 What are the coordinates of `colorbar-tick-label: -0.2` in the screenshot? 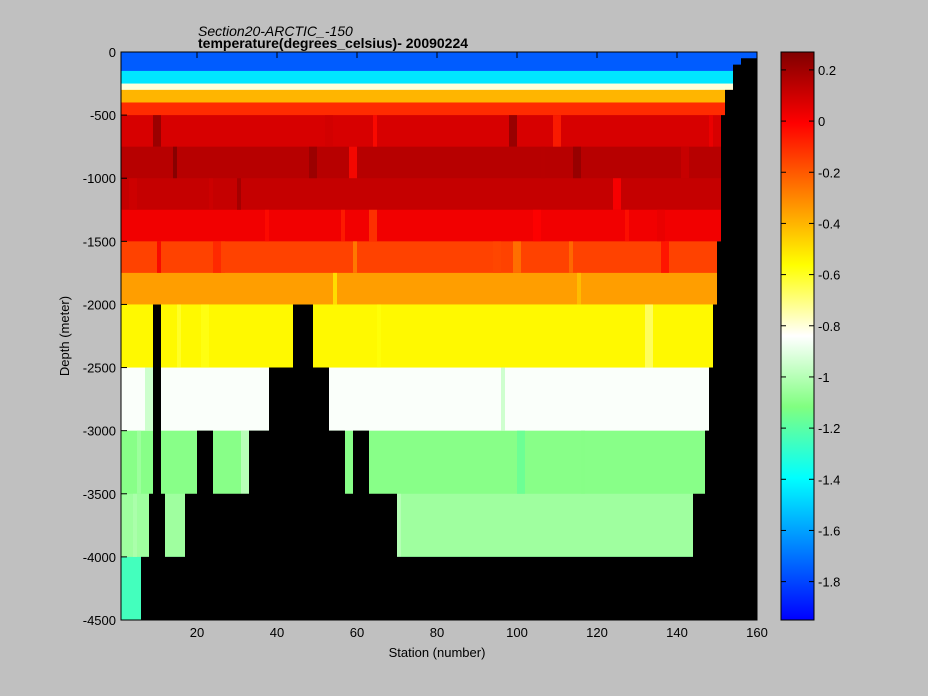 It's located at (829, 172).